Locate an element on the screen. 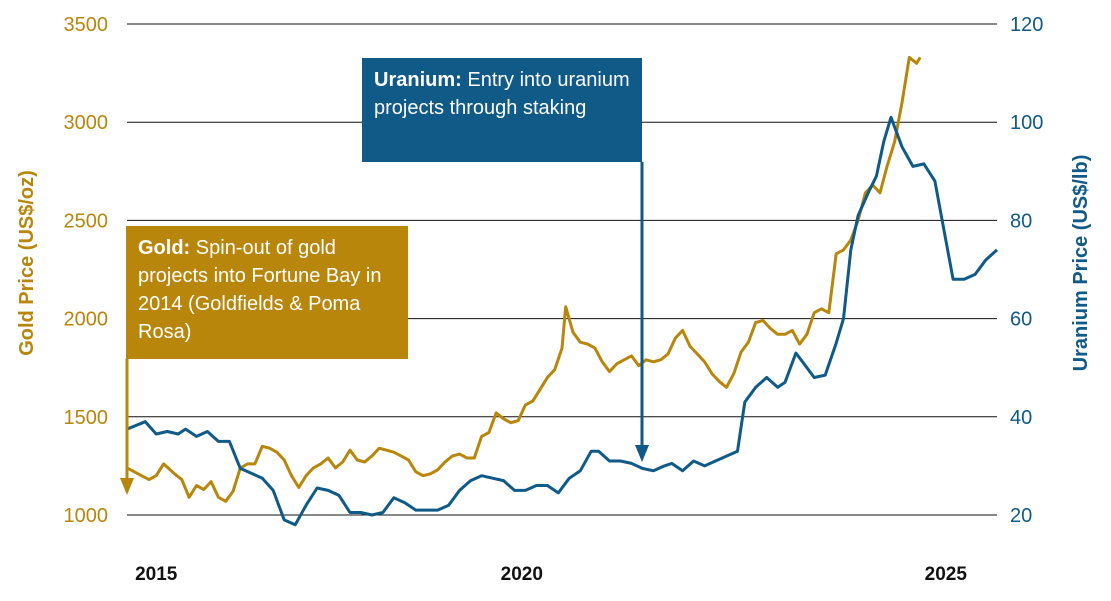 The image size is (1111, 601). right-axis-ticks: 20 40 60 80 100 120 is located at coordinates (1026, 270).